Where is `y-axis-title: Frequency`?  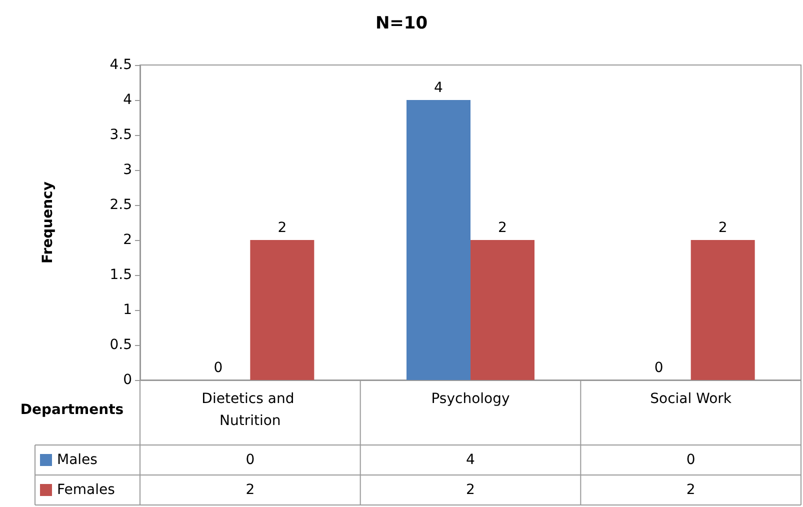
y-axis-title: Frequency is located at coordinates (48, 223).